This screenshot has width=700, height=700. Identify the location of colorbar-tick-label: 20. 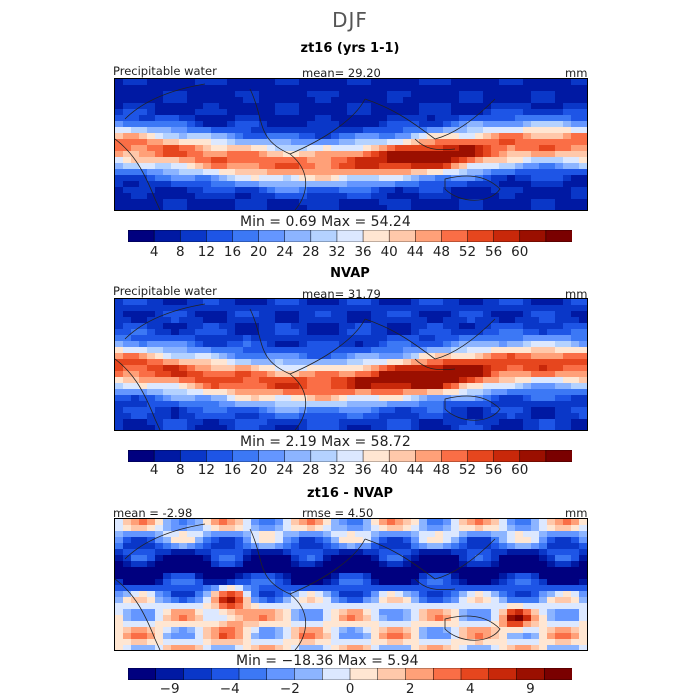
(258, 252).